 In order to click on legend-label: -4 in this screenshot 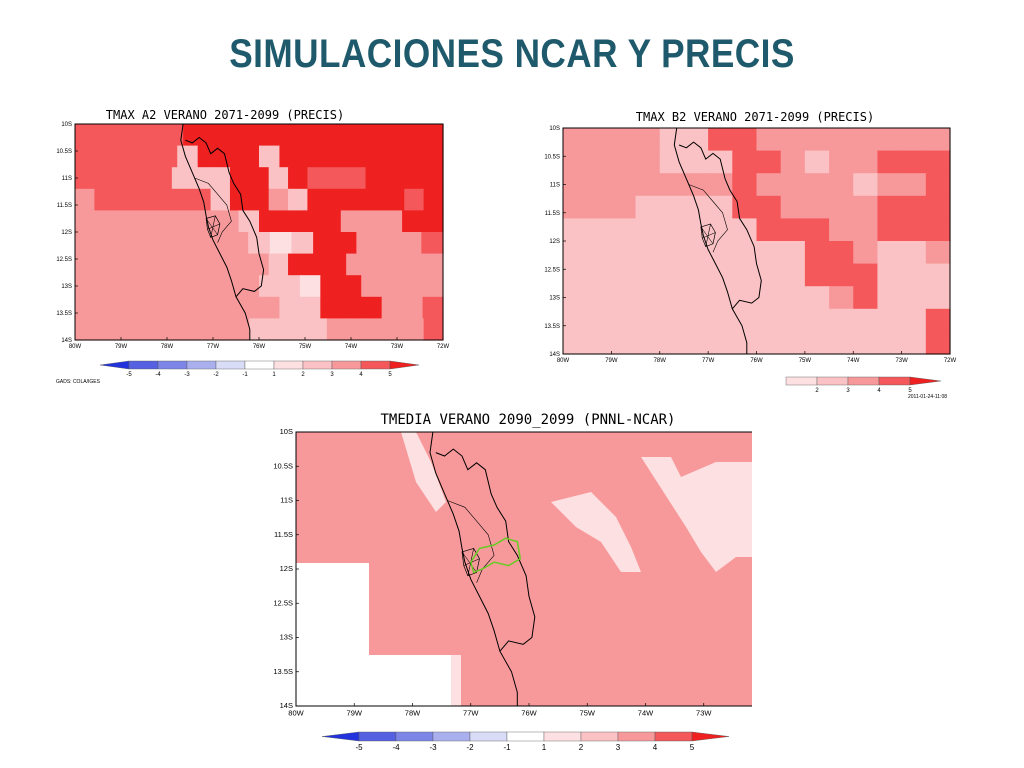, I will do `click(396, 747)`.